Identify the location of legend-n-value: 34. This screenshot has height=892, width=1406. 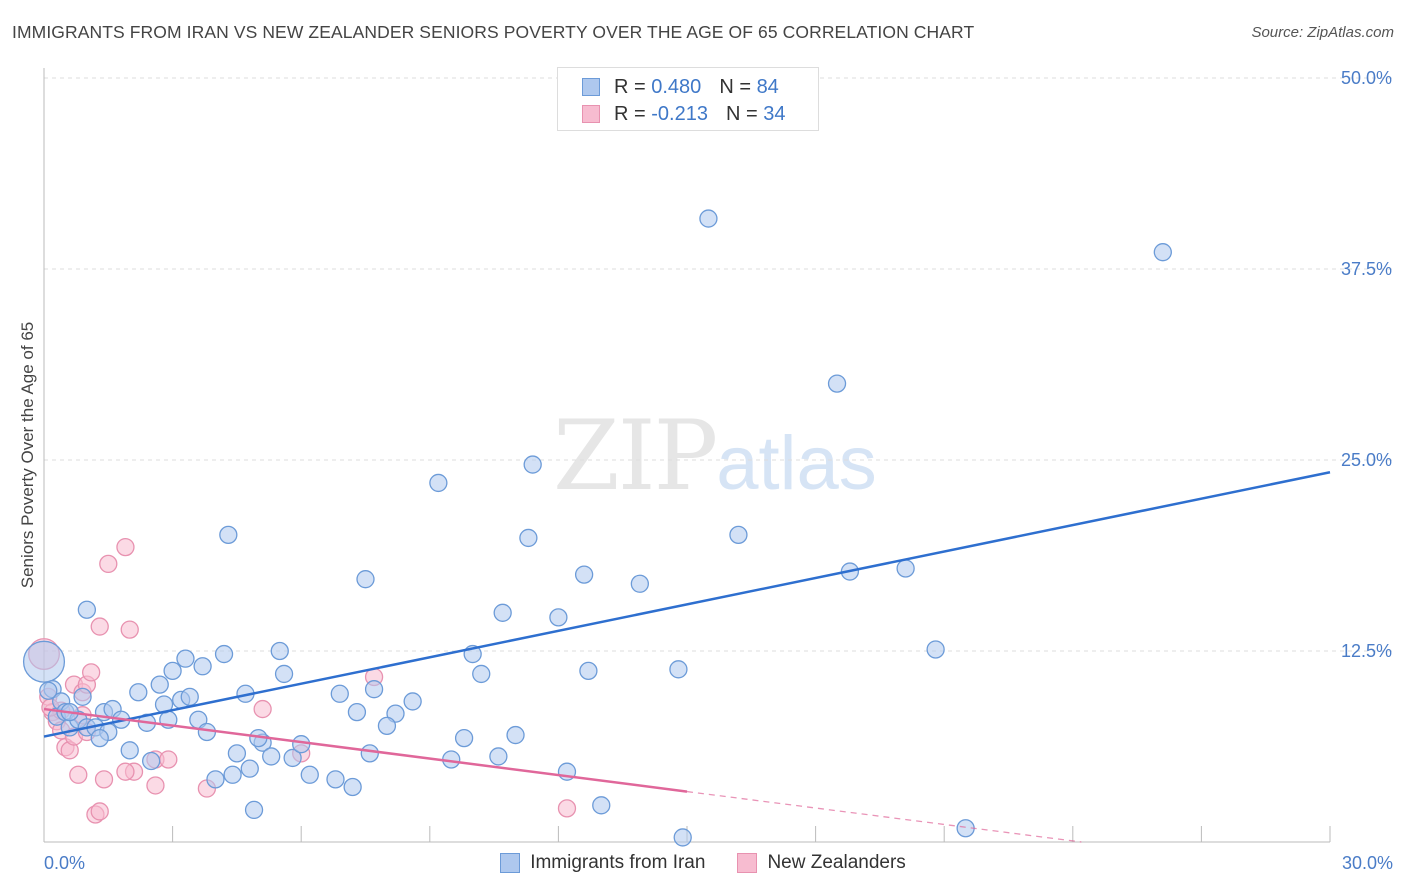
(774, 113).